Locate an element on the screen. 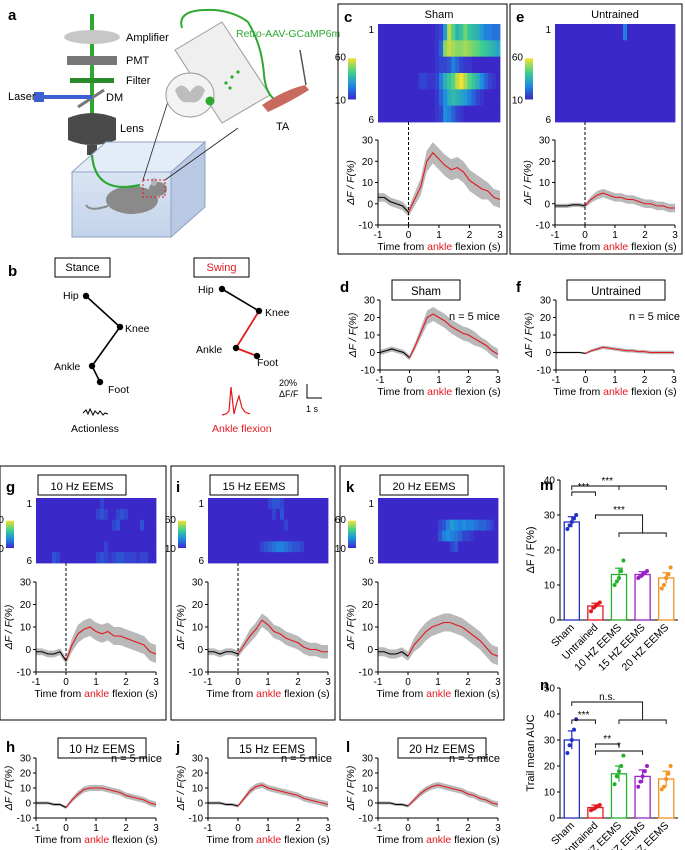  labeled-neurons is located at coordinates (210, 101).